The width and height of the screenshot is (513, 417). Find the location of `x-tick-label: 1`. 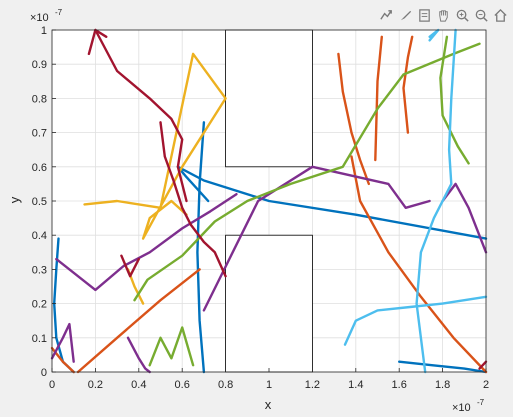

x-tick-label: 1 is located at coordinates (269, 385).